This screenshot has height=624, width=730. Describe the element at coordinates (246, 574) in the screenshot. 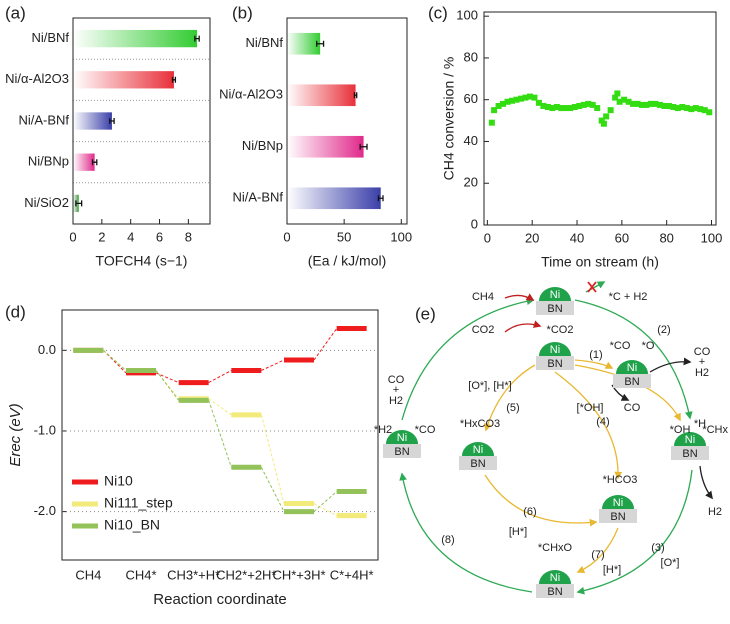

I see `x-tick-label: CH2*+2H*` at that location.